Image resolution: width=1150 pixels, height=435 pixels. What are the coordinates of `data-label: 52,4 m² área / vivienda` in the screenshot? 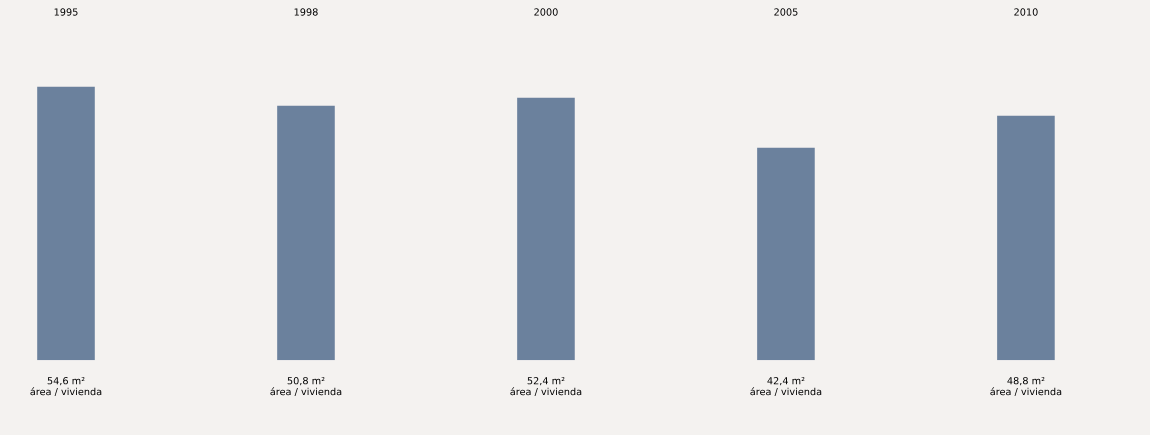 It's located at (546, 387).